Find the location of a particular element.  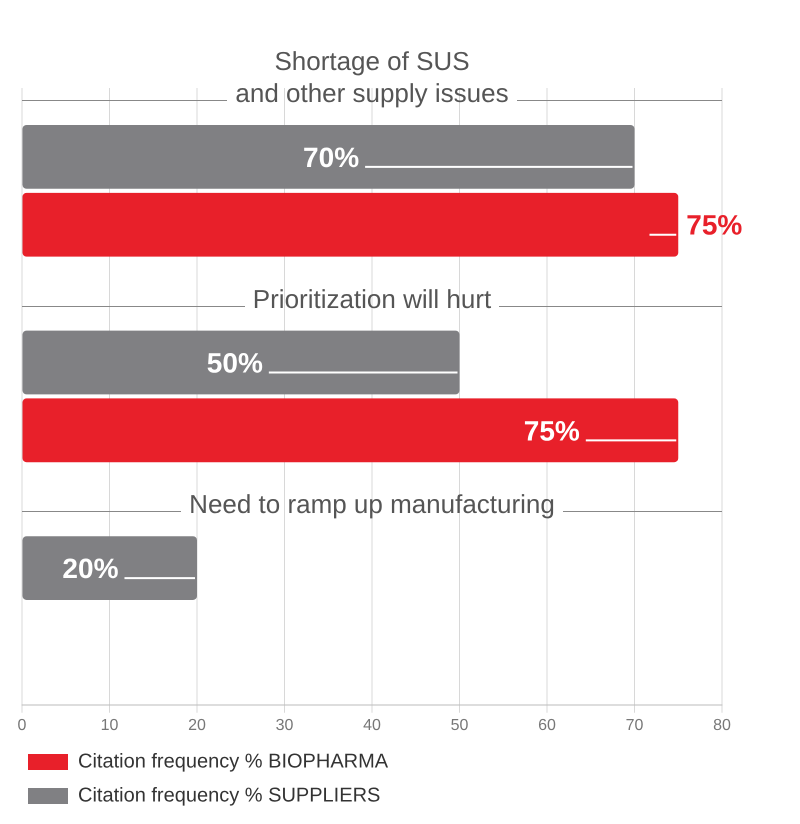

data-label: 50% is located at coordinates (234, 362).